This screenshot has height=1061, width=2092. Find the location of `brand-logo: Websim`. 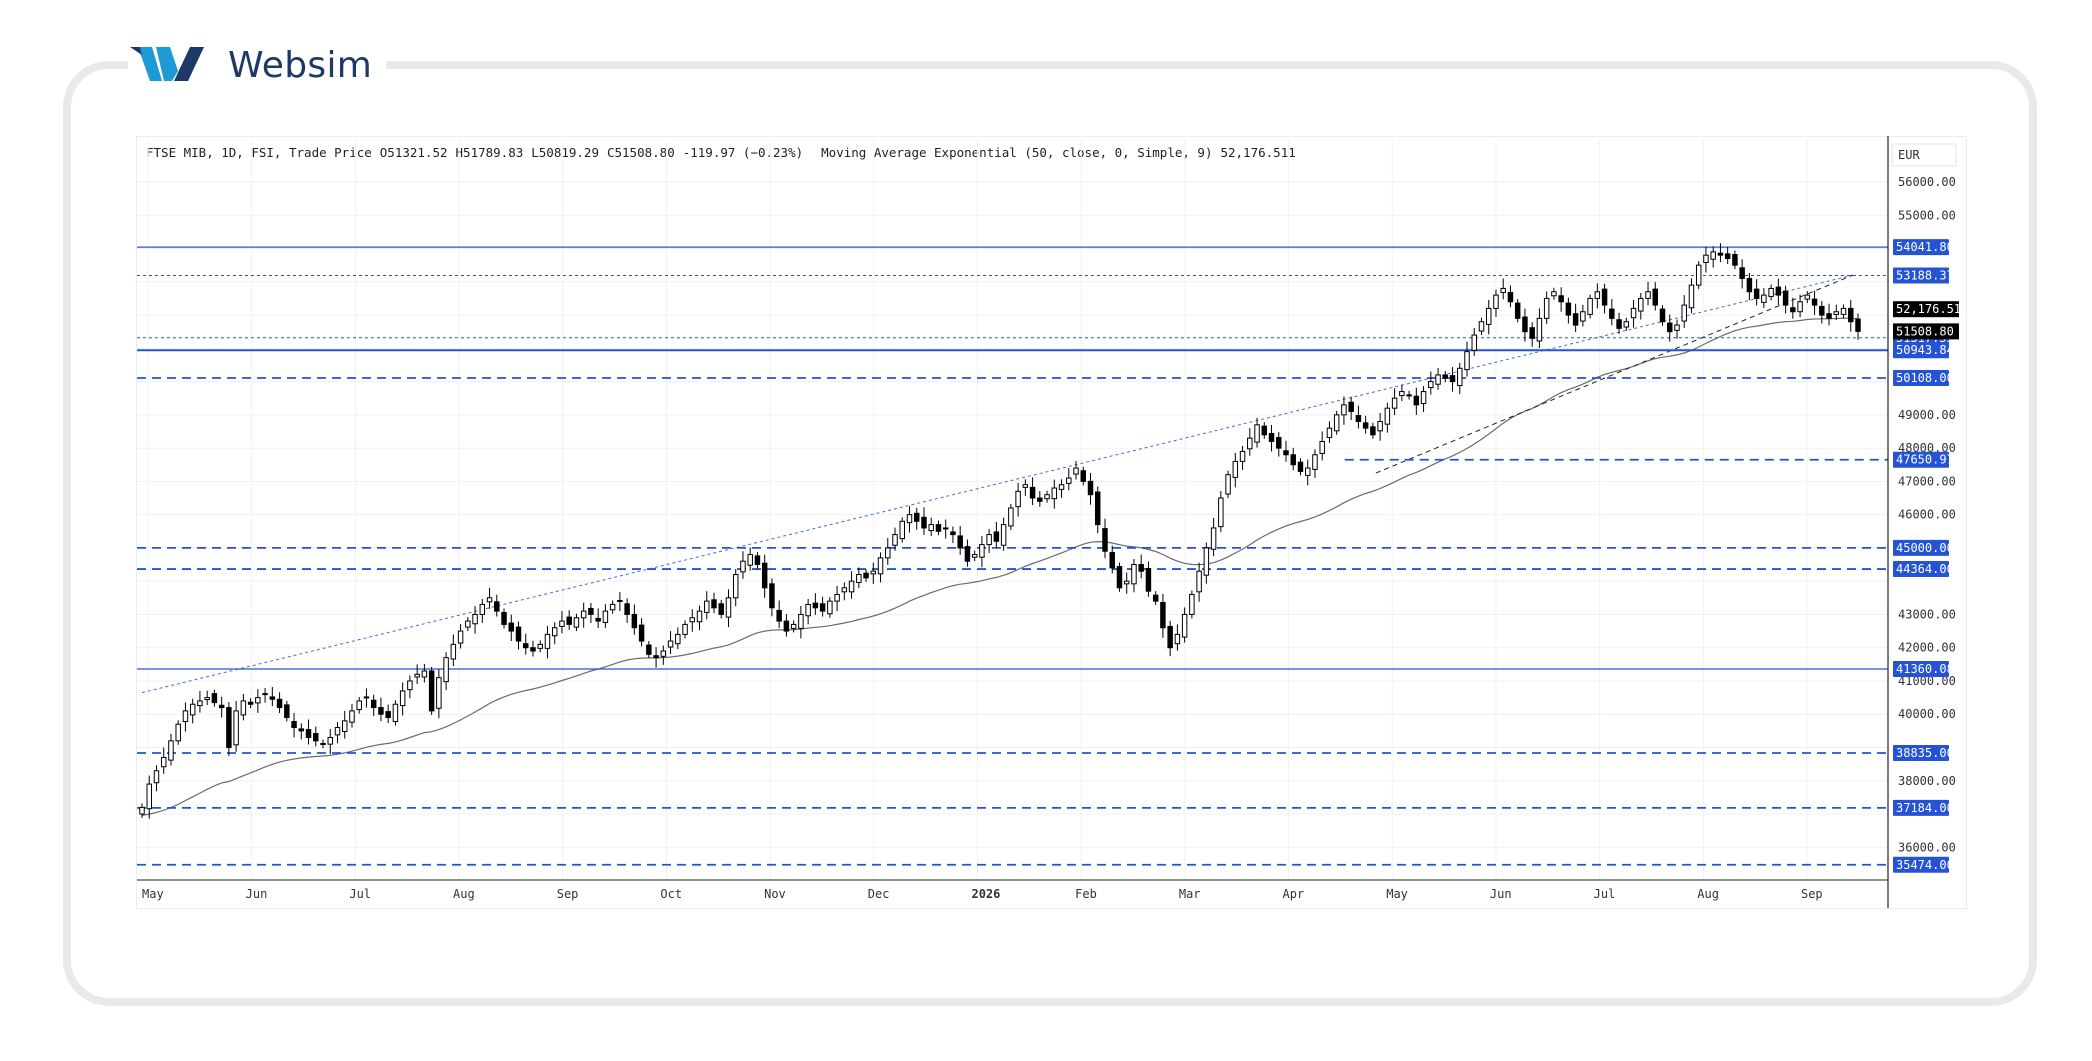

brand-logo: Websim is located at coordinates (257, 65).